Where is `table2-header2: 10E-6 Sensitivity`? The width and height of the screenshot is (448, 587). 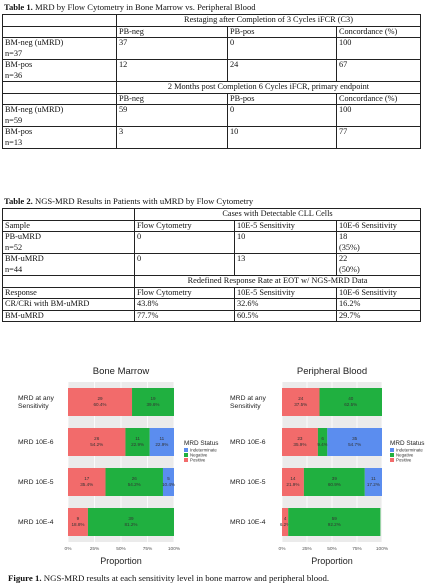
table2-header2: 10E-6 Sensitivity is located at coordinates (378, 292).